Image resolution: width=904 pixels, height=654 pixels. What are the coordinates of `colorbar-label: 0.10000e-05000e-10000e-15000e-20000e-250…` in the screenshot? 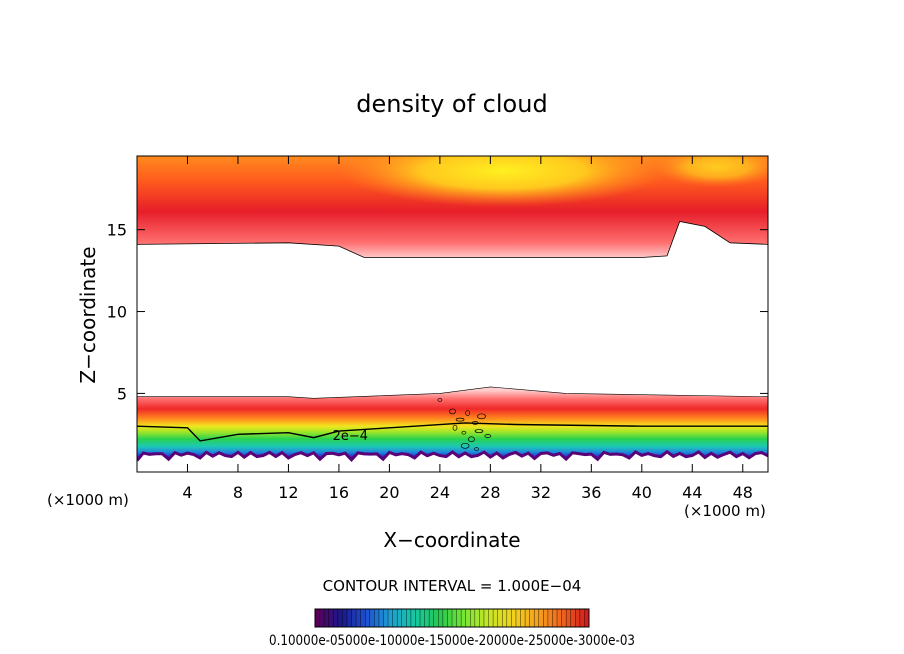 It's located at (452, 641).